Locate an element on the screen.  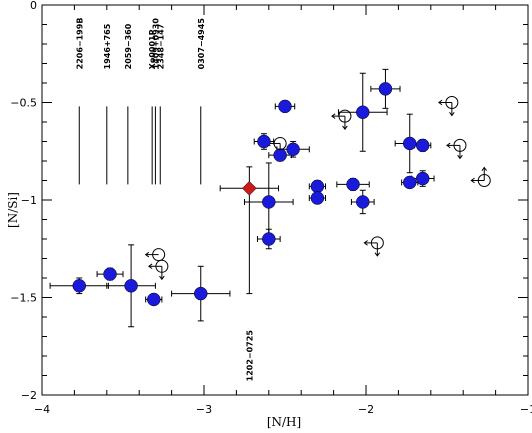
special-point is located at coordinates (249, 188).